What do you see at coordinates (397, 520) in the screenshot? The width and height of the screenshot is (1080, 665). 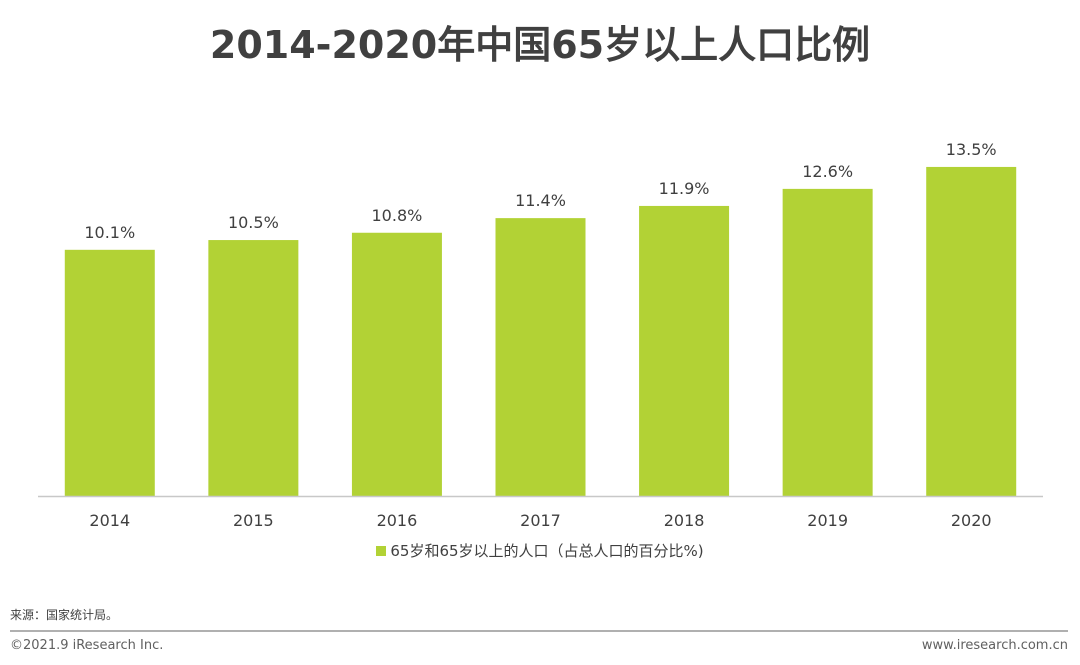 I see `x-tick-label: 2016` at bounding box center [397, 520].